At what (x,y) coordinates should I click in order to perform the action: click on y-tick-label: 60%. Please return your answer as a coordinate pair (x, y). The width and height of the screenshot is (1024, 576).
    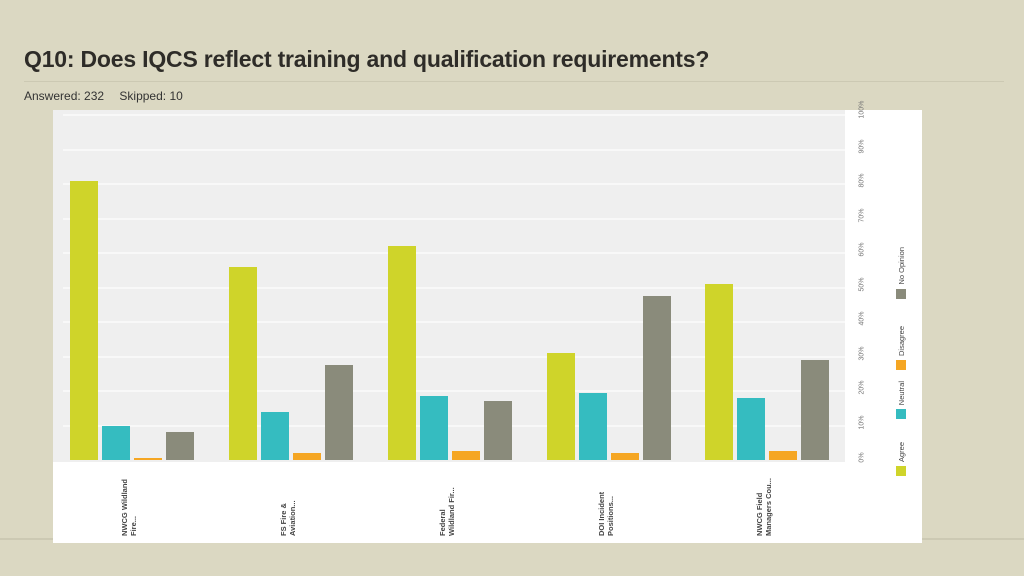
    Looking at the image, I should click on (862, 249).